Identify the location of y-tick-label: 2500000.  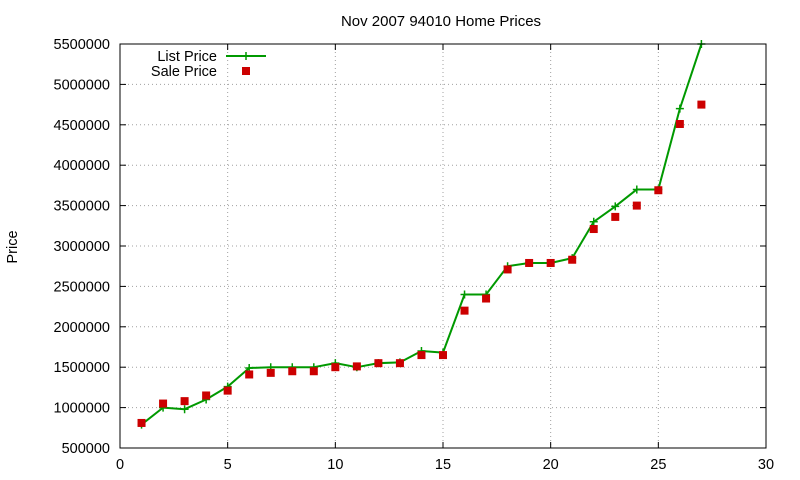
(82, 287).